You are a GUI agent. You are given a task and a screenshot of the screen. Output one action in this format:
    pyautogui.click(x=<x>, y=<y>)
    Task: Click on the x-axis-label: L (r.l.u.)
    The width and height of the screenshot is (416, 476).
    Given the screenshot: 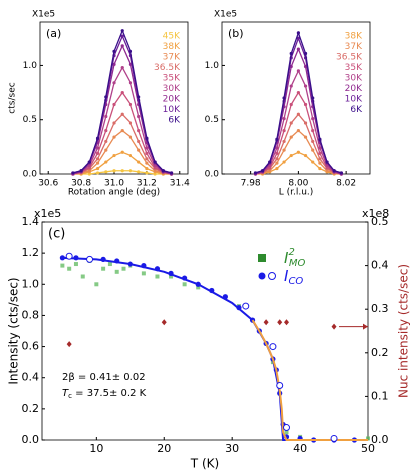 What is the action you would take?
    pyautogui.click(x=296, y=193)
    